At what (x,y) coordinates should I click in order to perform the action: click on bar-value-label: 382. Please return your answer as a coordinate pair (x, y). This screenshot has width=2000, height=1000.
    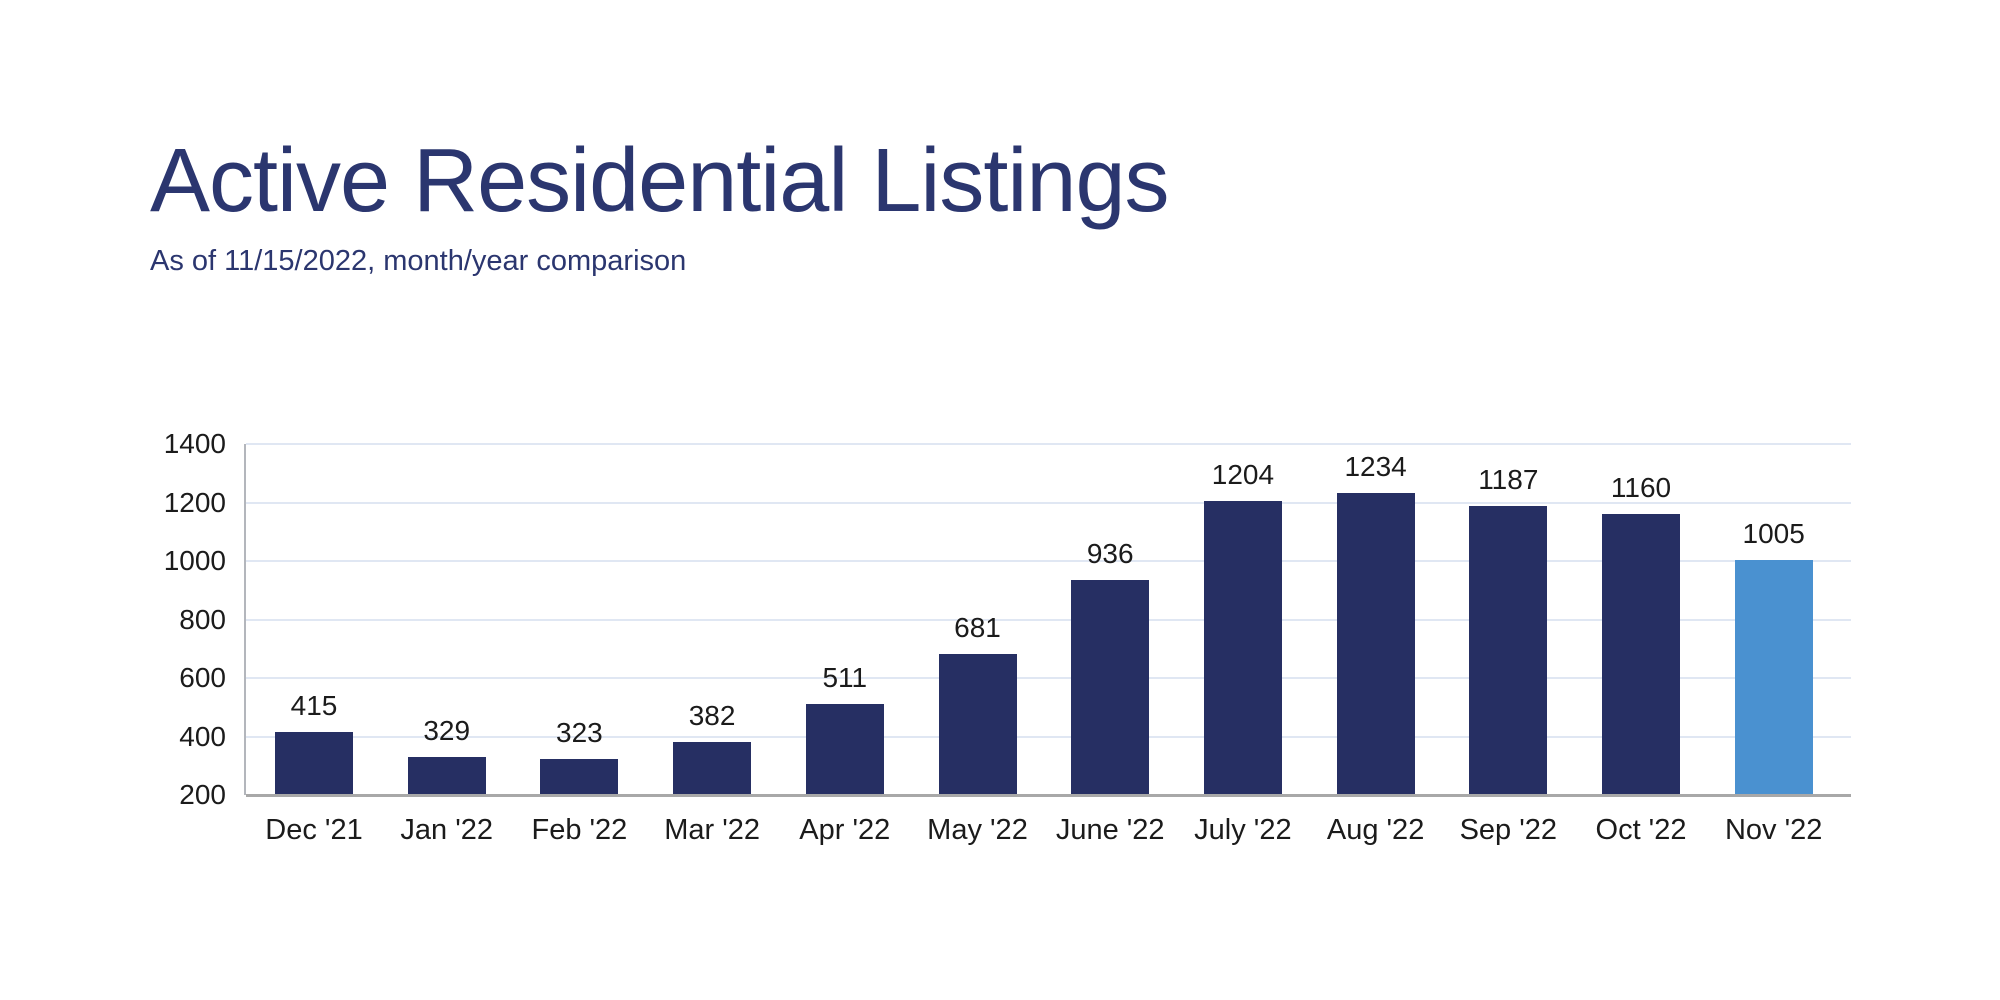
    Looking at the image, I should click on (712, 715).